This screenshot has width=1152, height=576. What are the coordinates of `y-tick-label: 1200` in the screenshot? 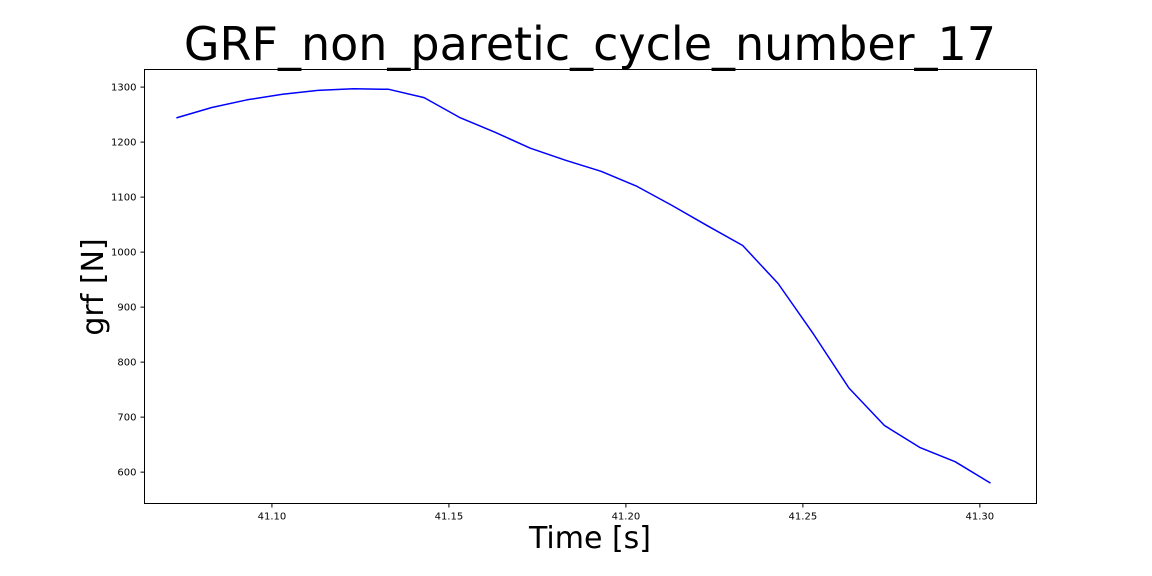 It's located at (123, 143).